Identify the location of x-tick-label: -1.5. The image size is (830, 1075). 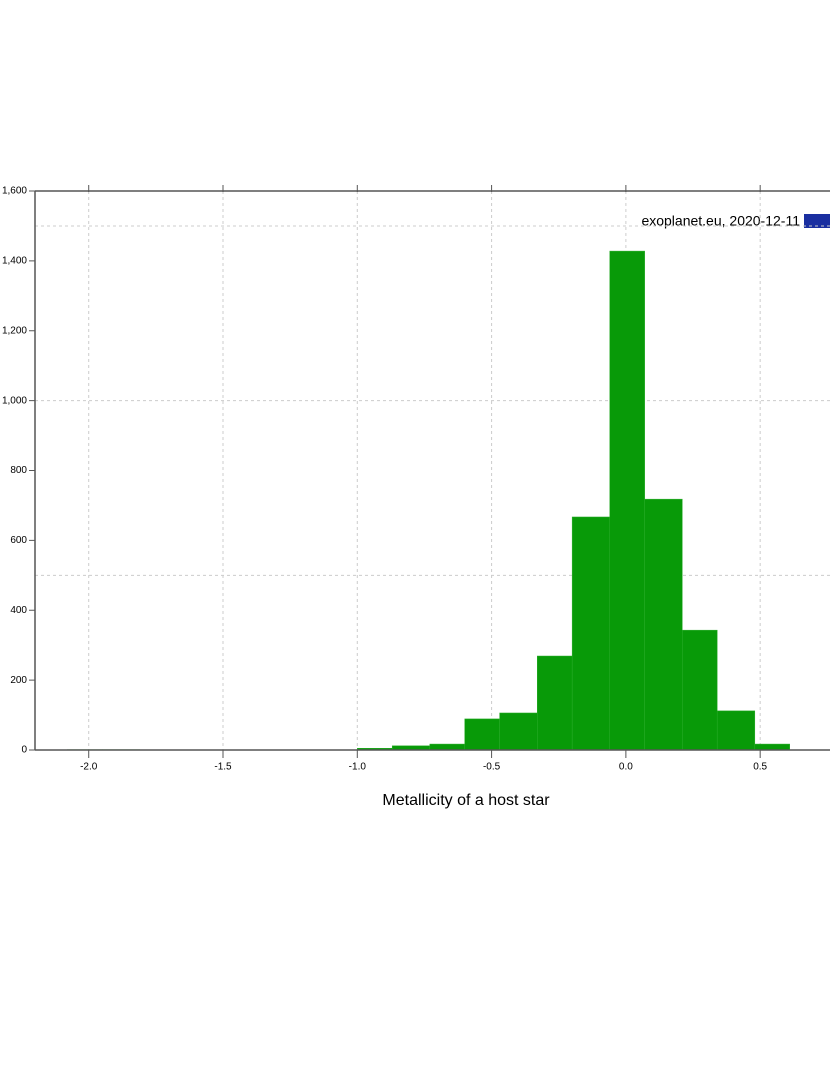
(223, 767).